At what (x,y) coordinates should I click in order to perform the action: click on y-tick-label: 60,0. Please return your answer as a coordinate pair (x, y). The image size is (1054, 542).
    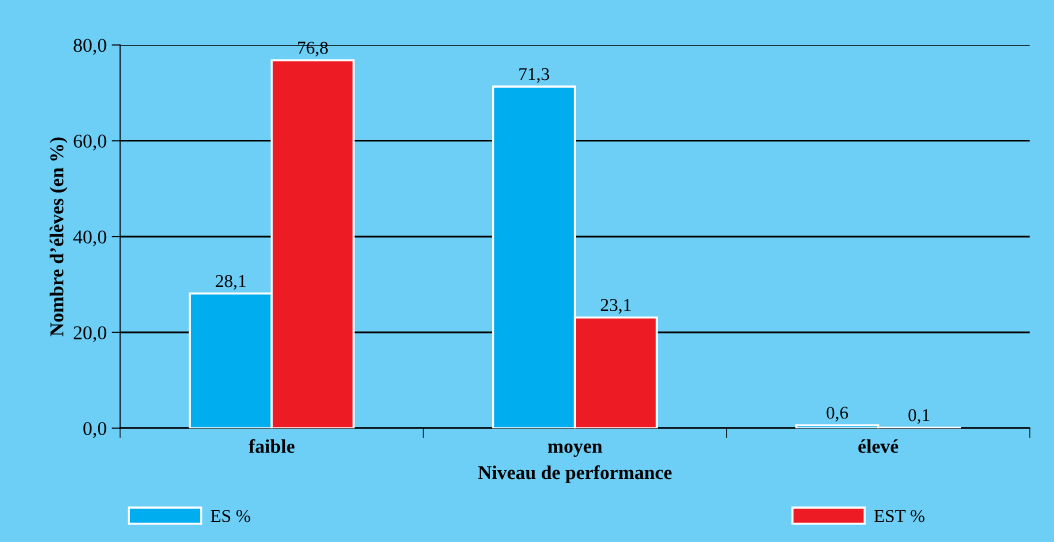
    Looking at the image, I should click on (90, 142).